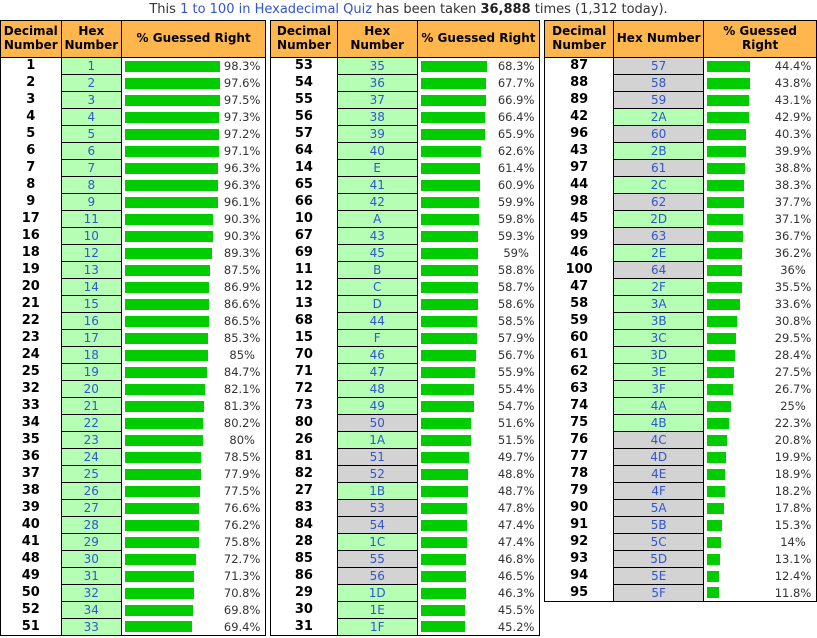 The image size is (817, 638). What do you see at coordinates (760, 593) in the screenshot?
I see `percent-cell: 11.8%` at bounding box center [760, 593].